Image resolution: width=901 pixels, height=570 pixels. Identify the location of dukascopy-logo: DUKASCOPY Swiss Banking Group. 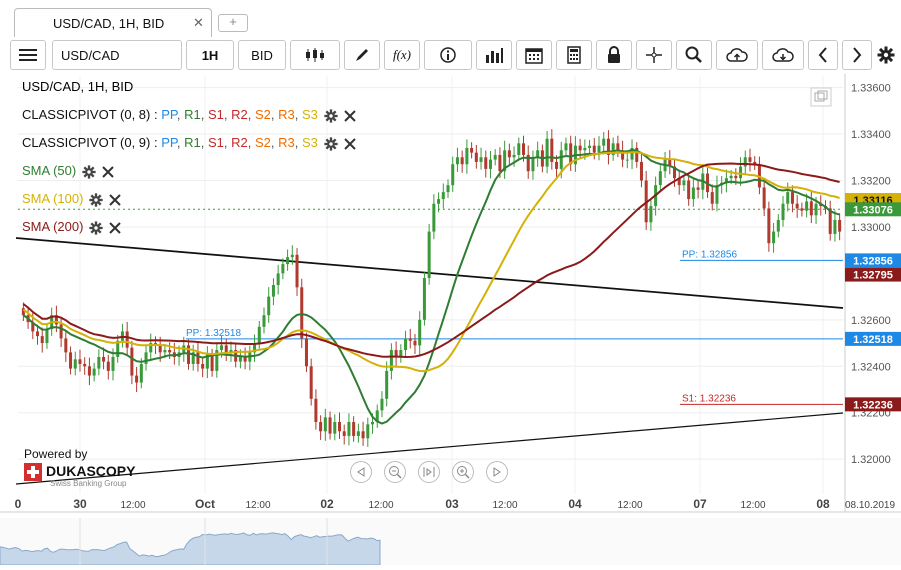
(80, 475).